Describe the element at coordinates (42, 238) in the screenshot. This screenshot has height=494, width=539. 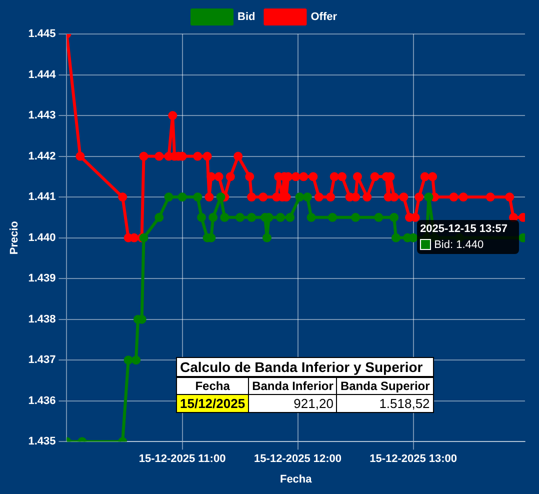
I see `y-tick-label: 1.440` at that location.